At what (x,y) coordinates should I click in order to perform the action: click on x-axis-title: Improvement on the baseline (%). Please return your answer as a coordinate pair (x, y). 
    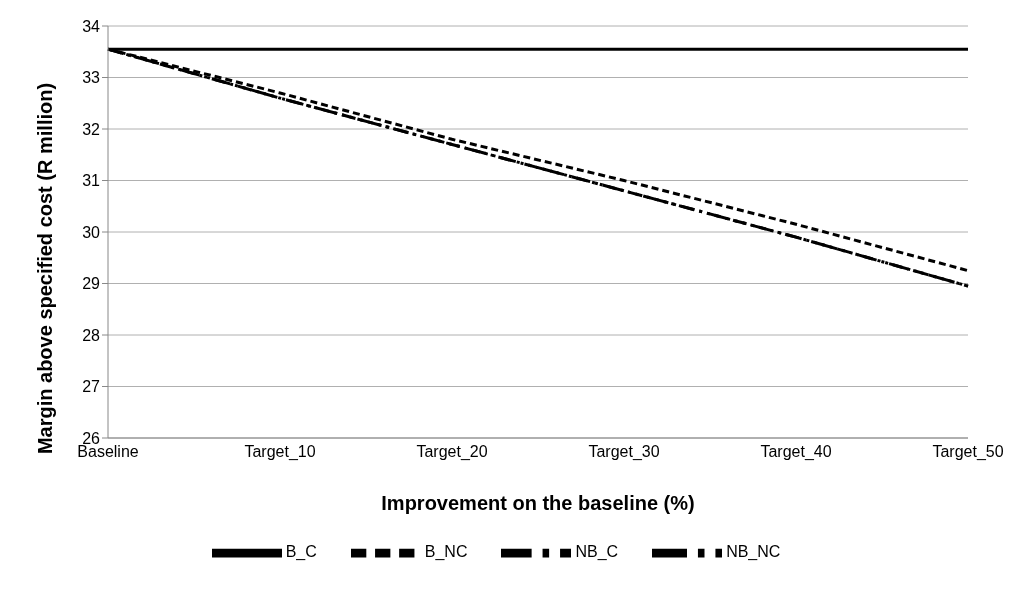
    Looking at the image, I should click on (538, 503).